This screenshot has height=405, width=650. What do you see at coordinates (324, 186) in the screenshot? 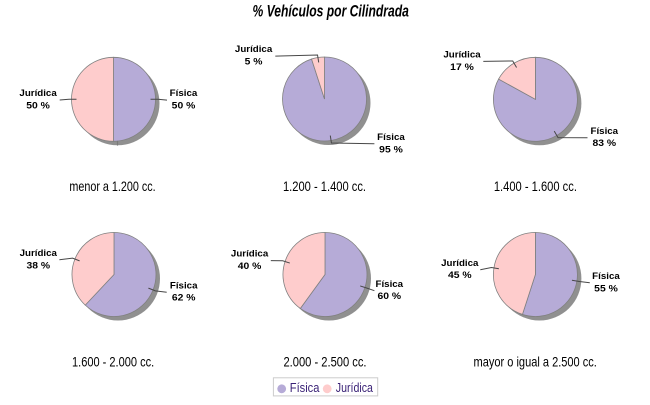
I see `svg-text: 1.200 - 1.400 cc.` at bounding box center [324, 186].